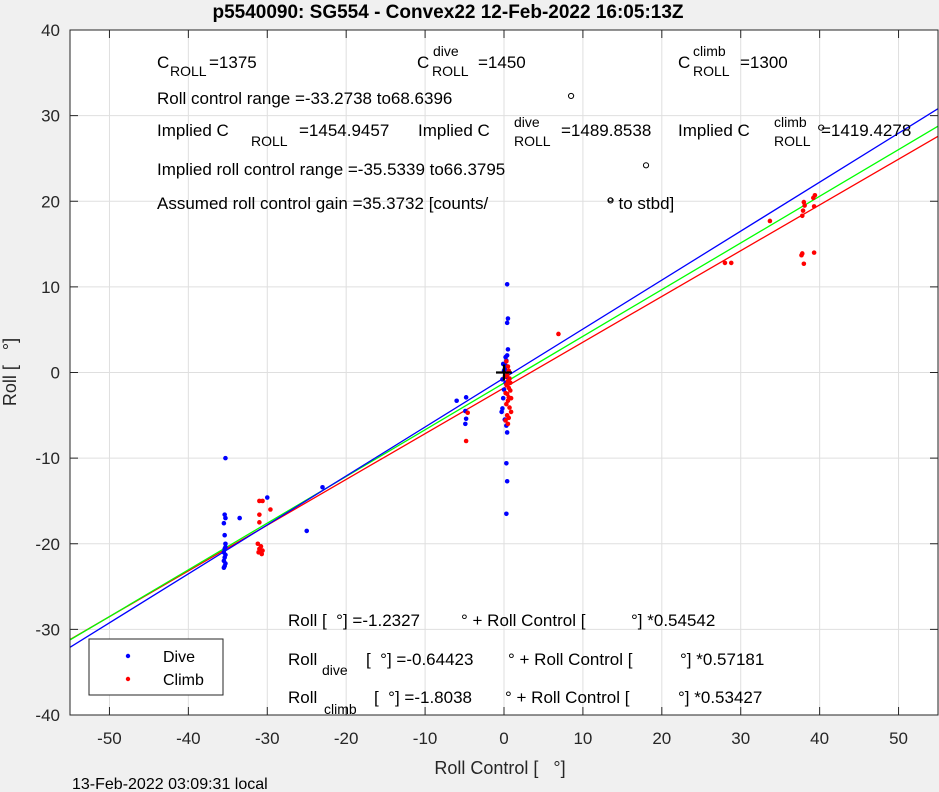 This screenshot has height=792, width=939. Describe the element at coordinates (128, 679) in the screenshot. I see `legend-climb-marker` at that location.